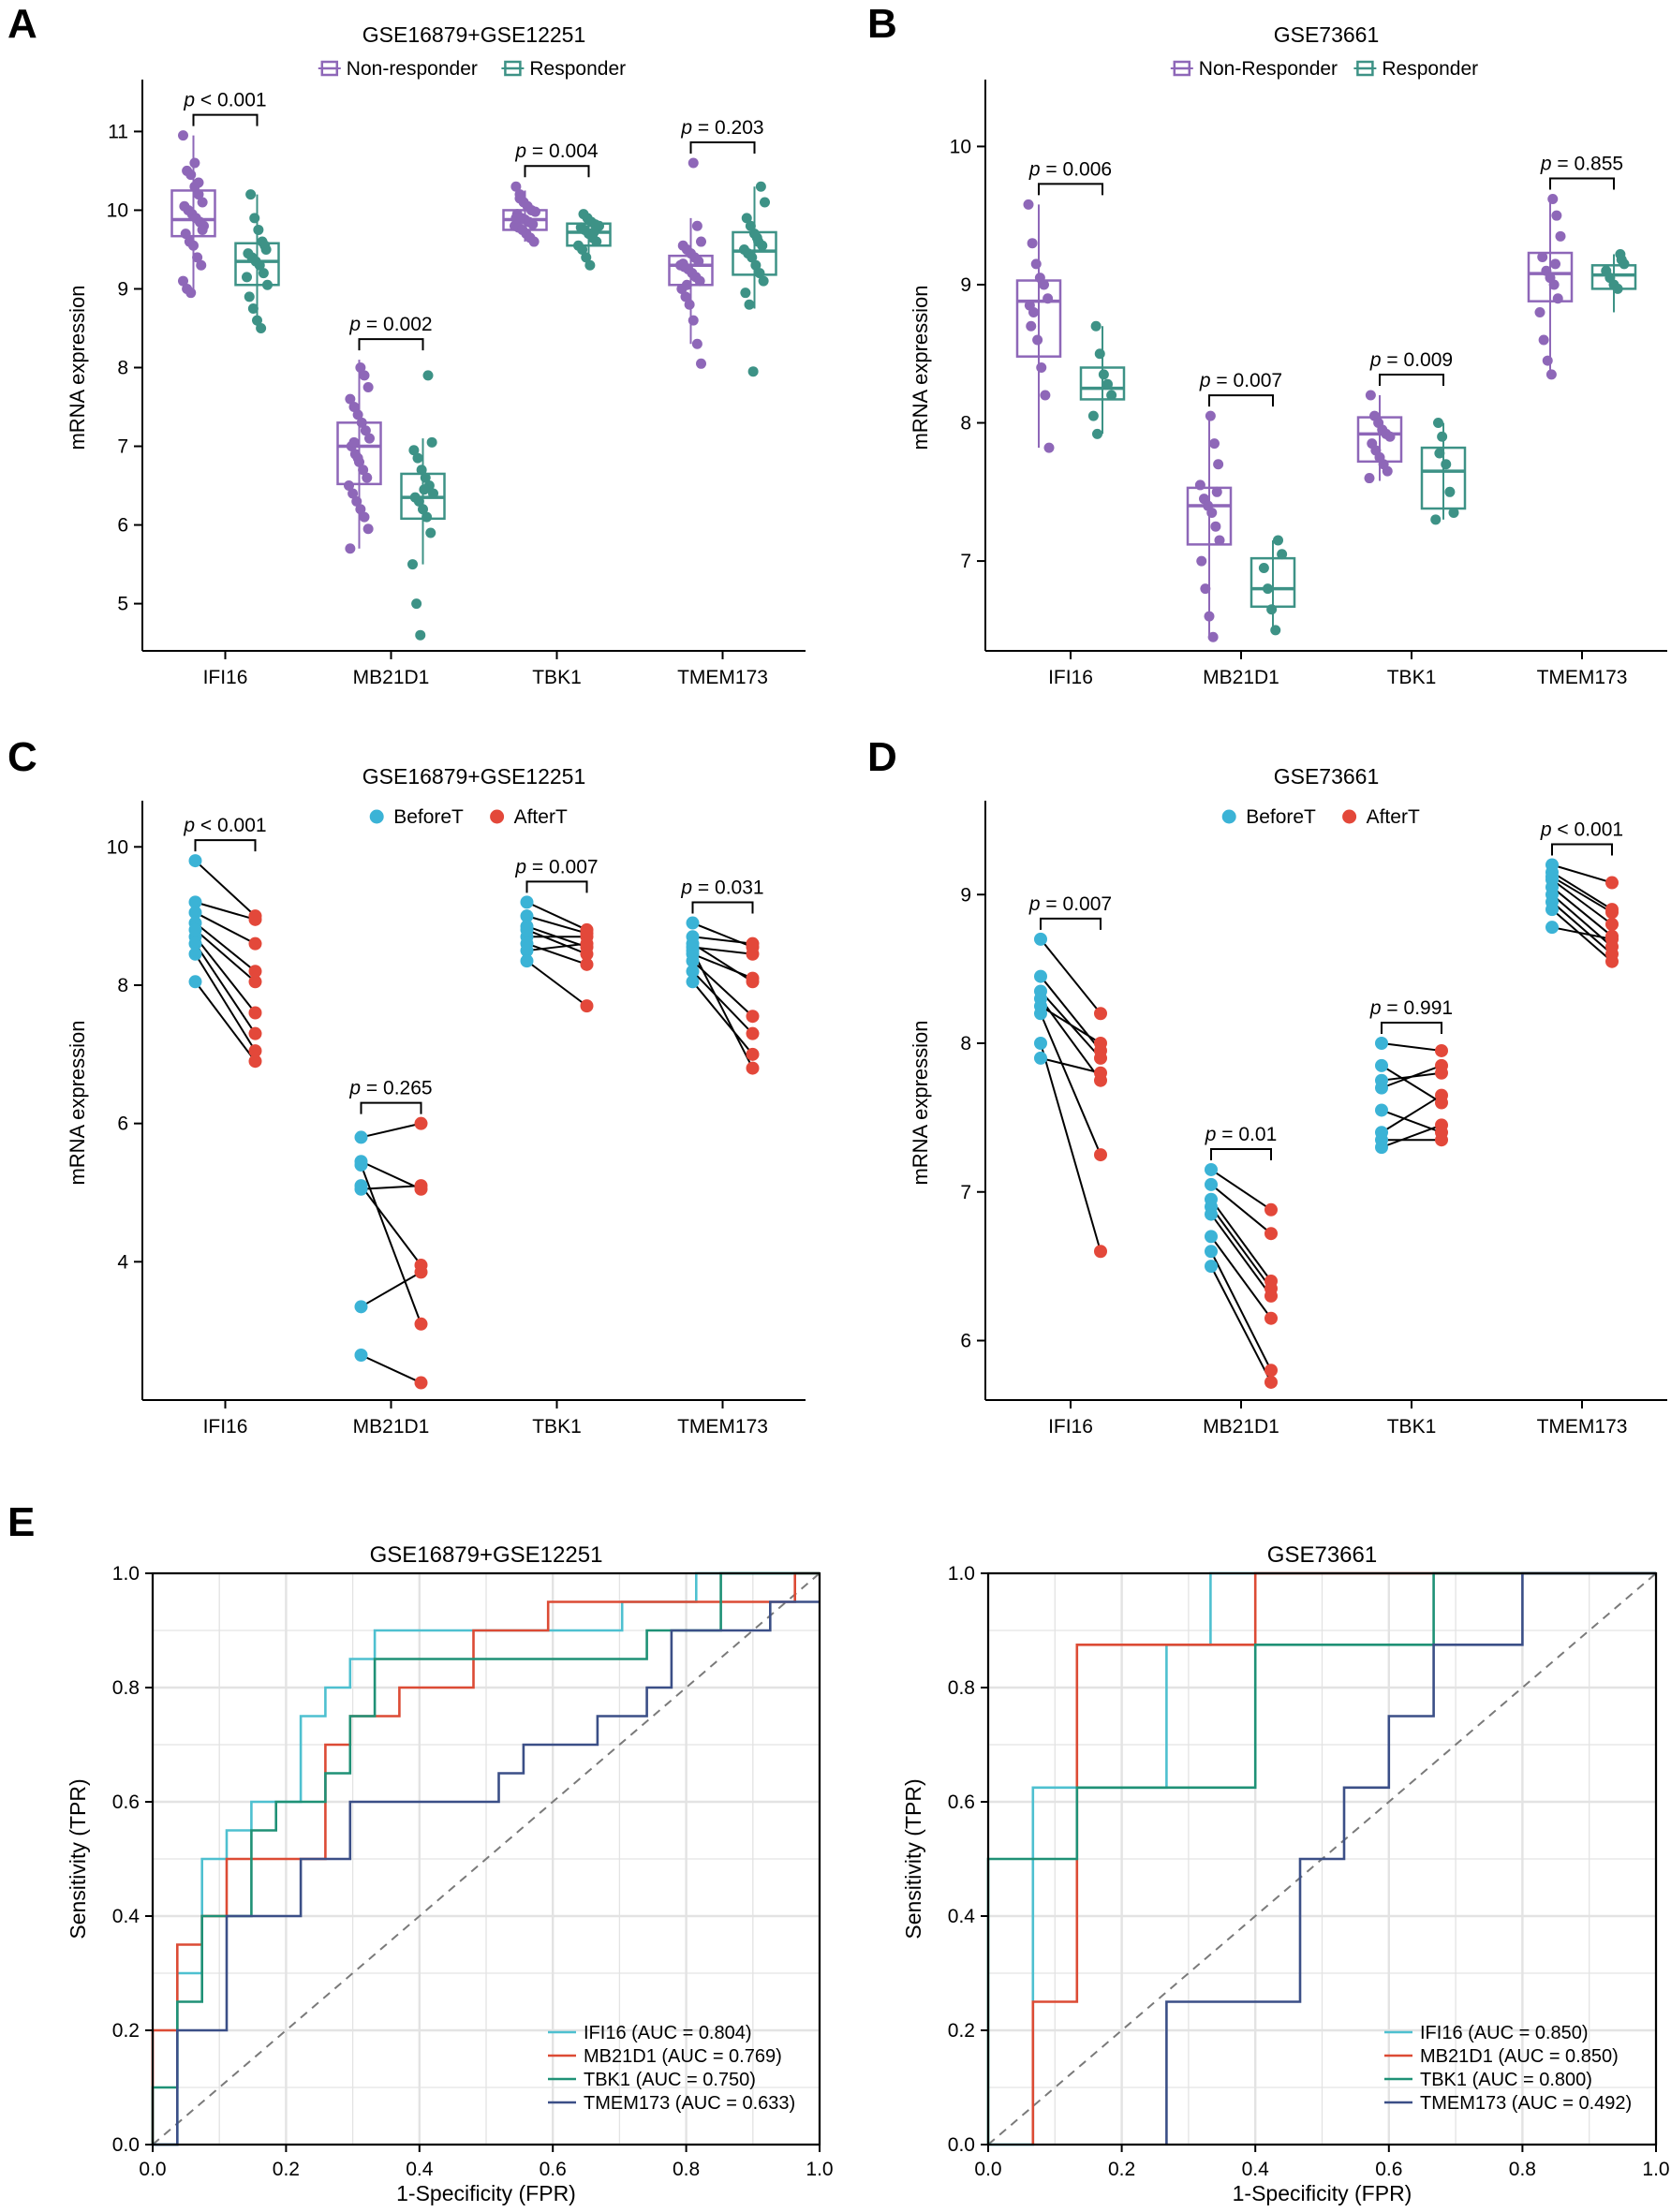 The width and height of the screenshot is (1671, 2212). What do you see at coordinates (1417, 360) in the screenshot?
I see `p-value-text: = 0.009` at bounding box center [1417, 360].